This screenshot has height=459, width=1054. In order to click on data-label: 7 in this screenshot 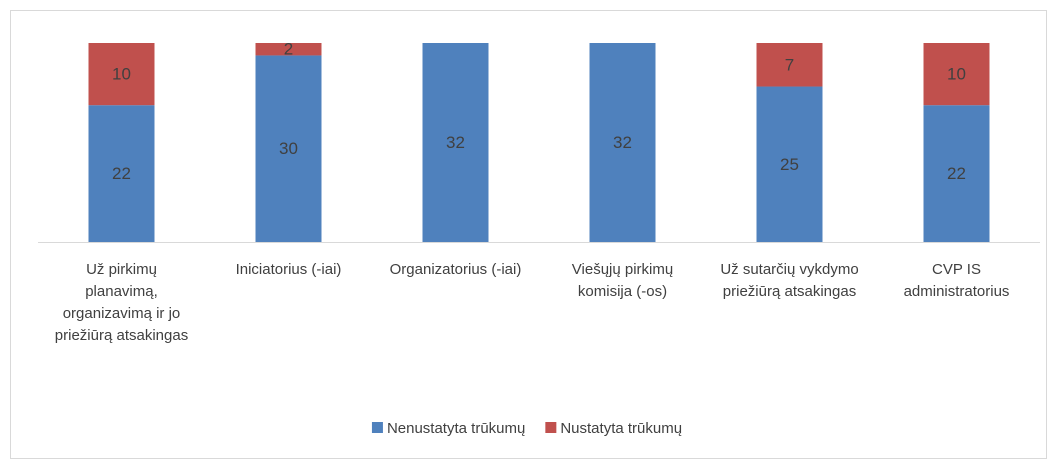, I will do `click(789, 64)`.